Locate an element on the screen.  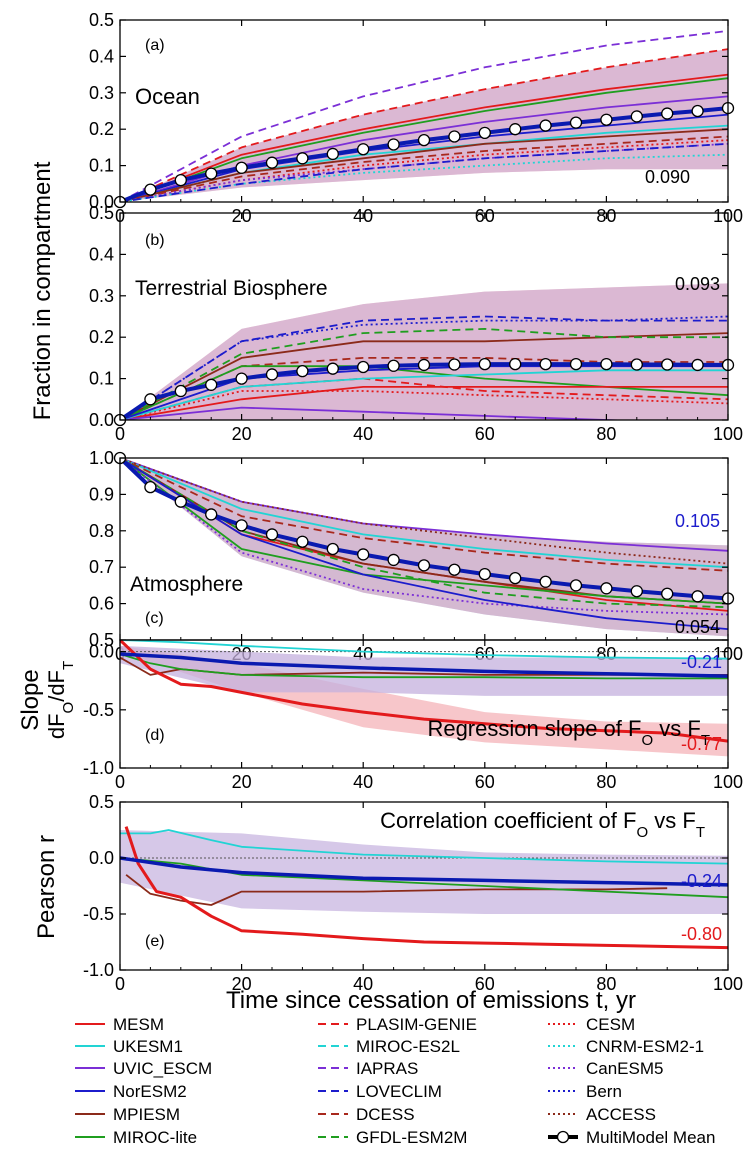
legend-item-access: ACCESS is located at coordinates (602, 1114).